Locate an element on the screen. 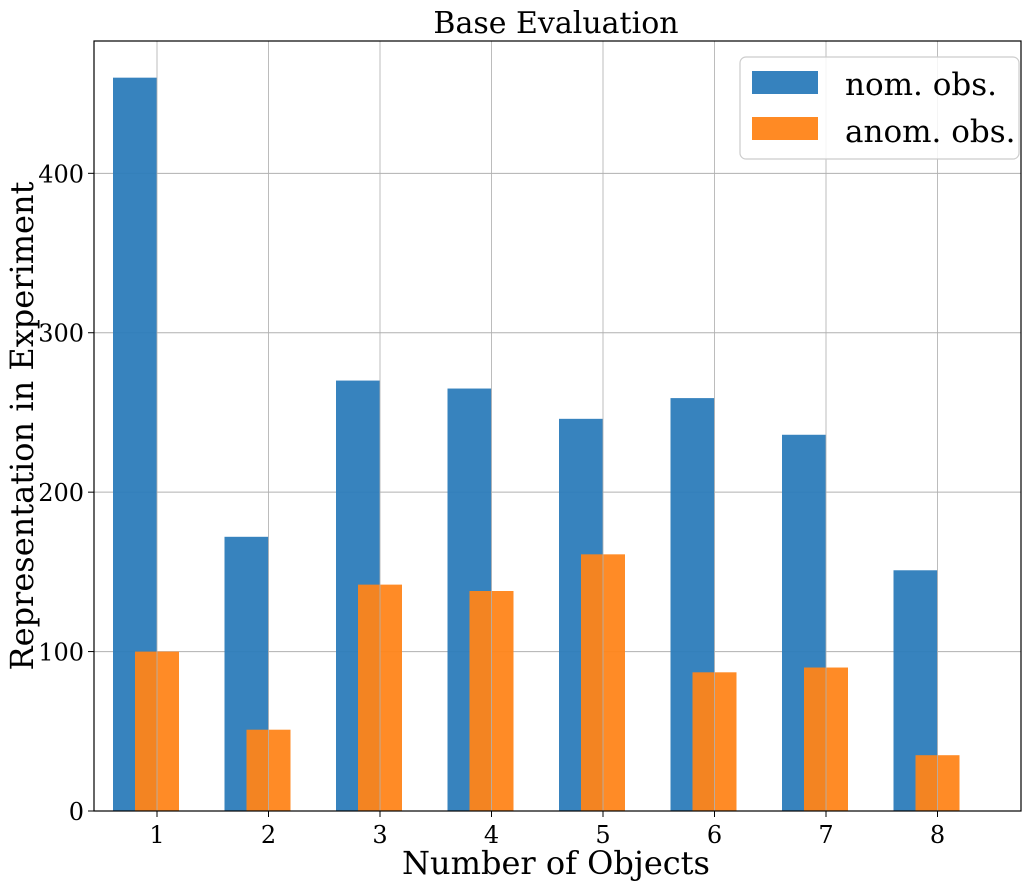 The image size is (1032, 890). y-tick-label-0: 0 is located at coordinates (76, 812).